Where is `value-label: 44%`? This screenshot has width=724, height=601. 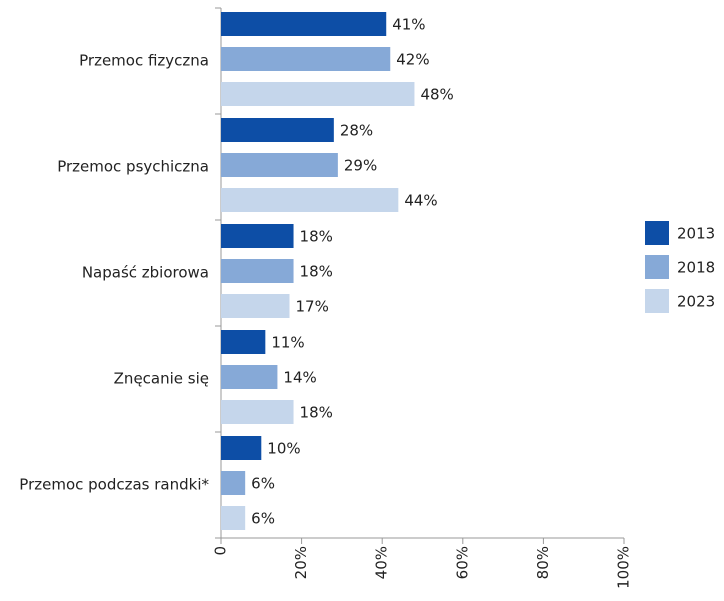 value-label: 44% is located at coordinates (420, 201).